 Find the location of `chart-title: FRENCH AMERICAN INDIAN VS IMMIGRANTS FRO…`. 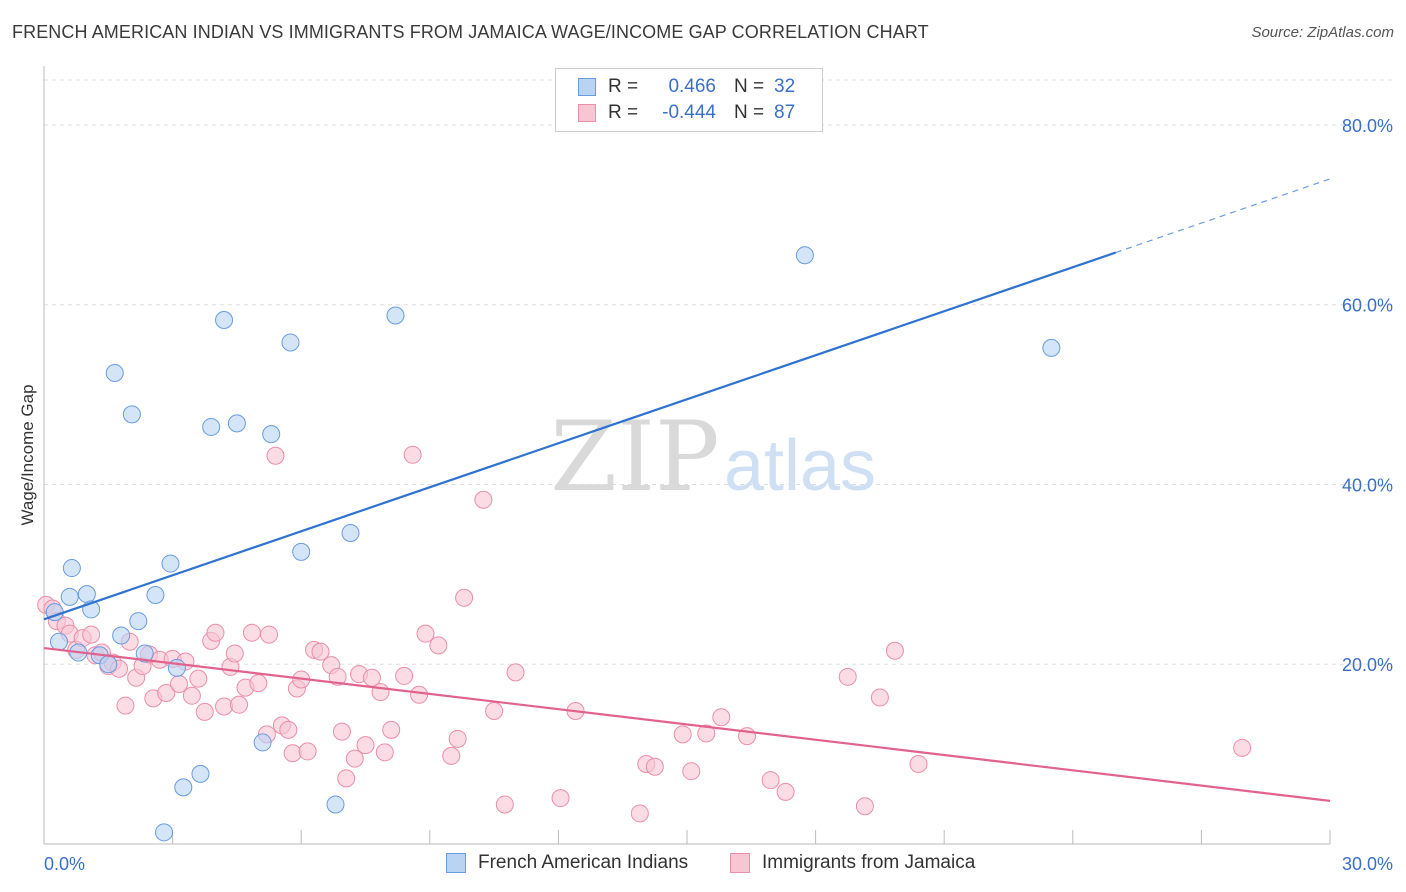

chart-title: FRENCH AMERICAN INDIAN VS IMMIGRANTS FRO… is located at coordinates (470, 32).